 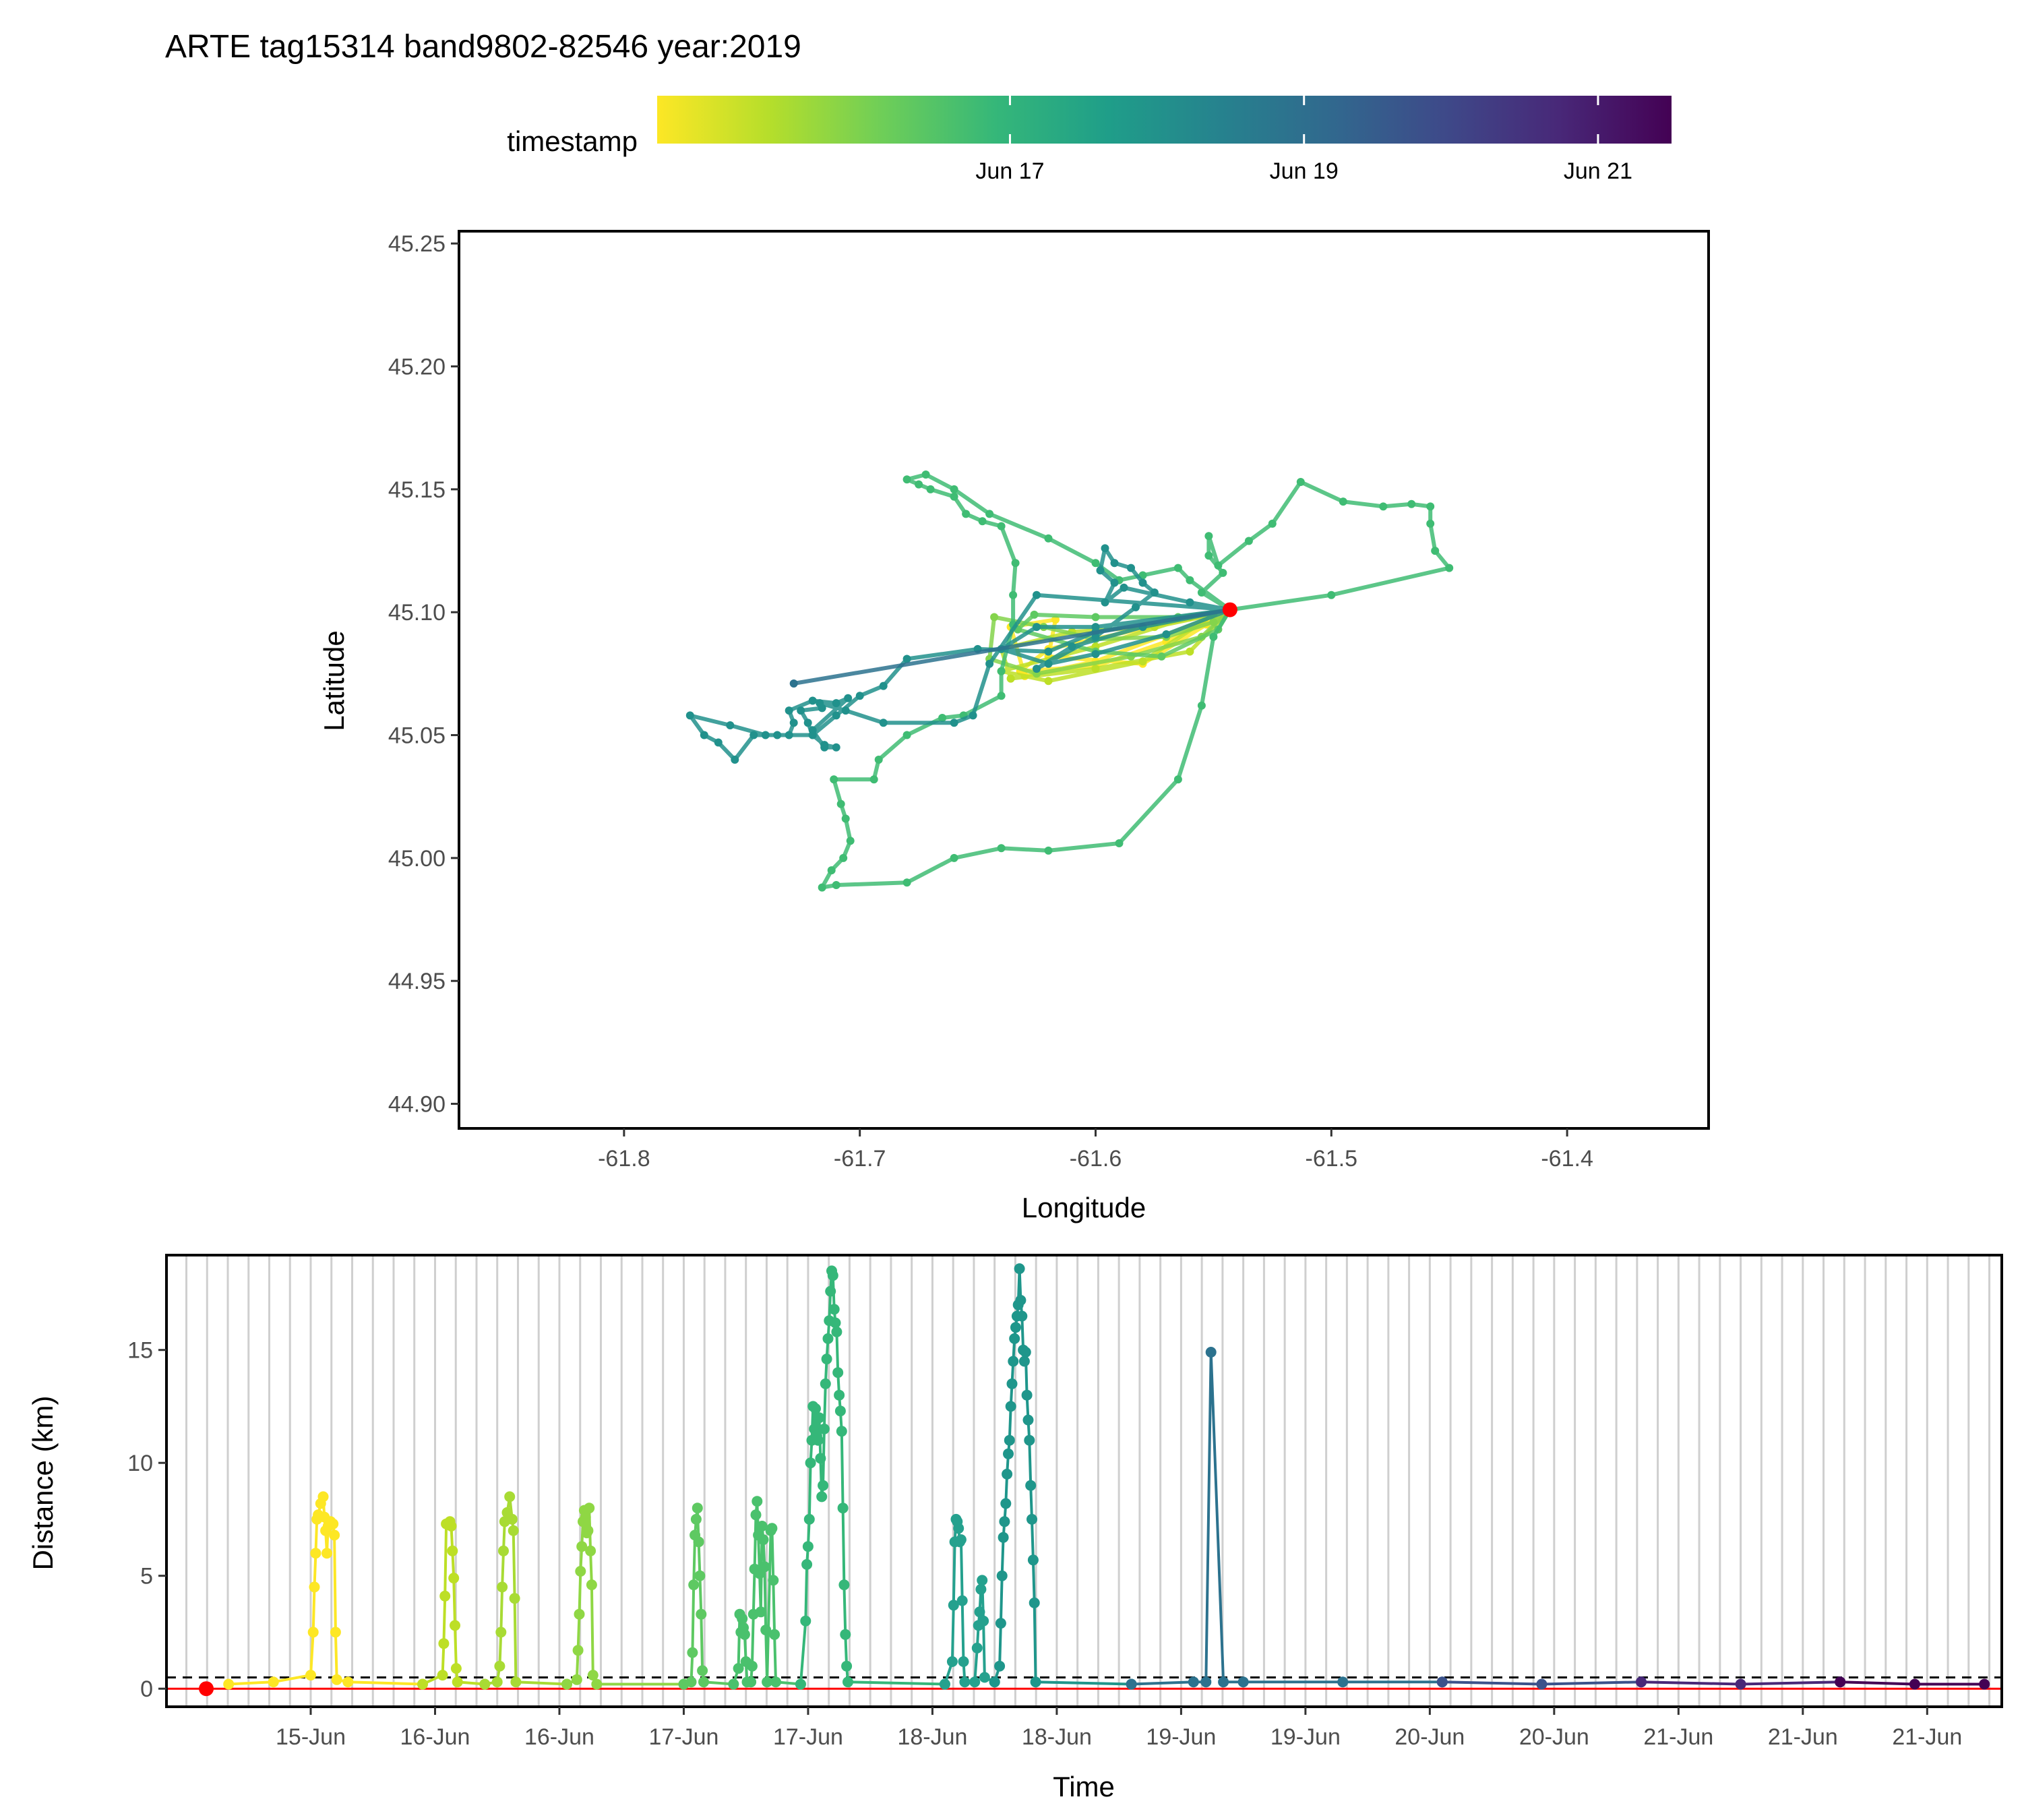 I want to click on y-tick-label: 45.25, so click(x=417, y=244).